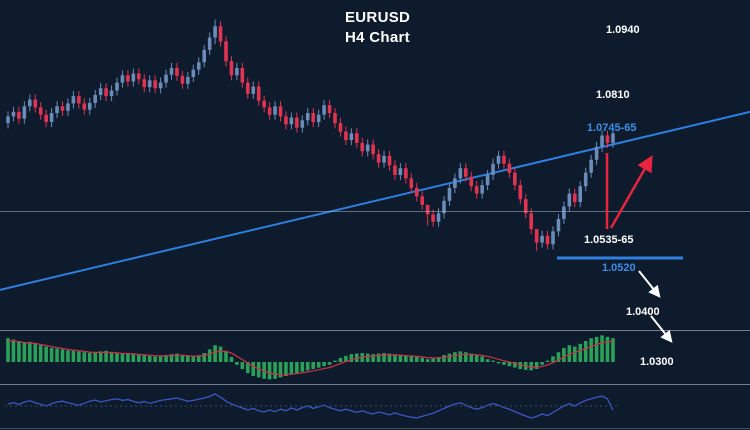 This screenshot has height=430, width=750. Describe the element at coordinates (310, 406) in the screenshot. I see `oscillator-line` at that location.